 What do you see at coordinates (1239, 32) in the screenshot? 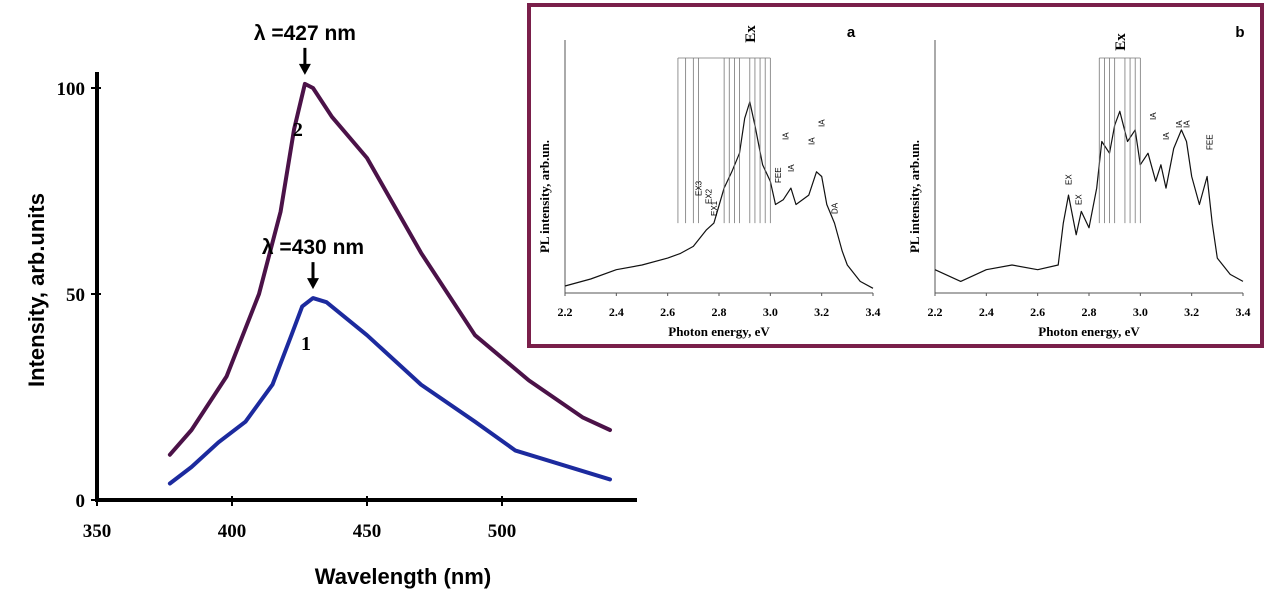
I see `panel-letter: b` at bounding box center [1239, 32].